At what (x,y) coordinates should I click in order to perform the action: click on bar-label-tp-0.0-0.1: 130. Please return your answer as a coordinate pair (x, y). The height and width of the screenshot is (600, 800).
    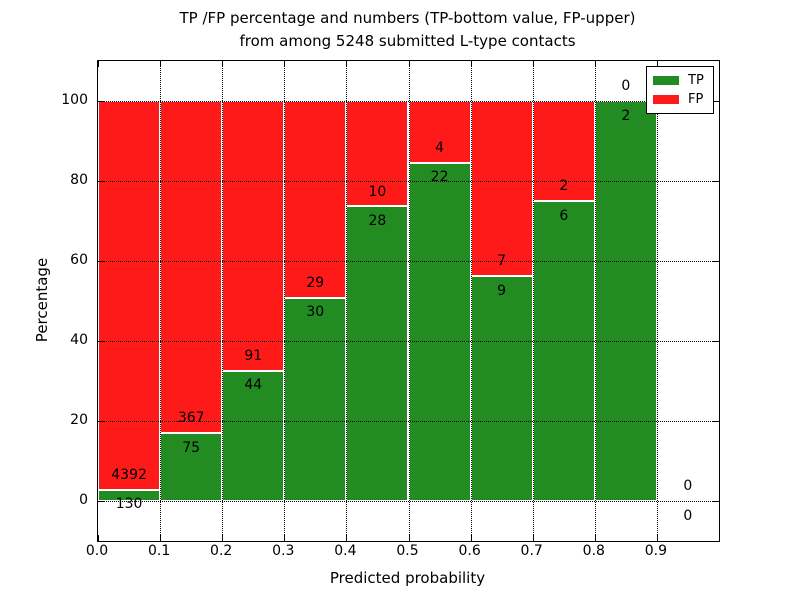
    Looking at the image, I should click on (129, 504).